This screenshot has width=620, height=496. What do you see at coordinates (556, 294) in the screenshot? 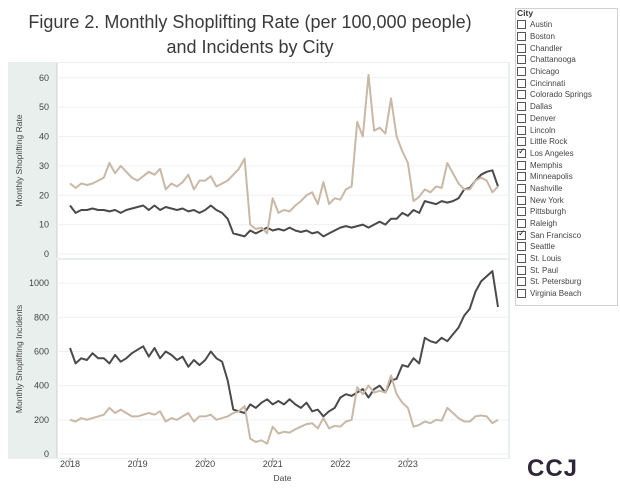
I see `legend-item-label: Virginia Beach` at bounding box center [556, 294].